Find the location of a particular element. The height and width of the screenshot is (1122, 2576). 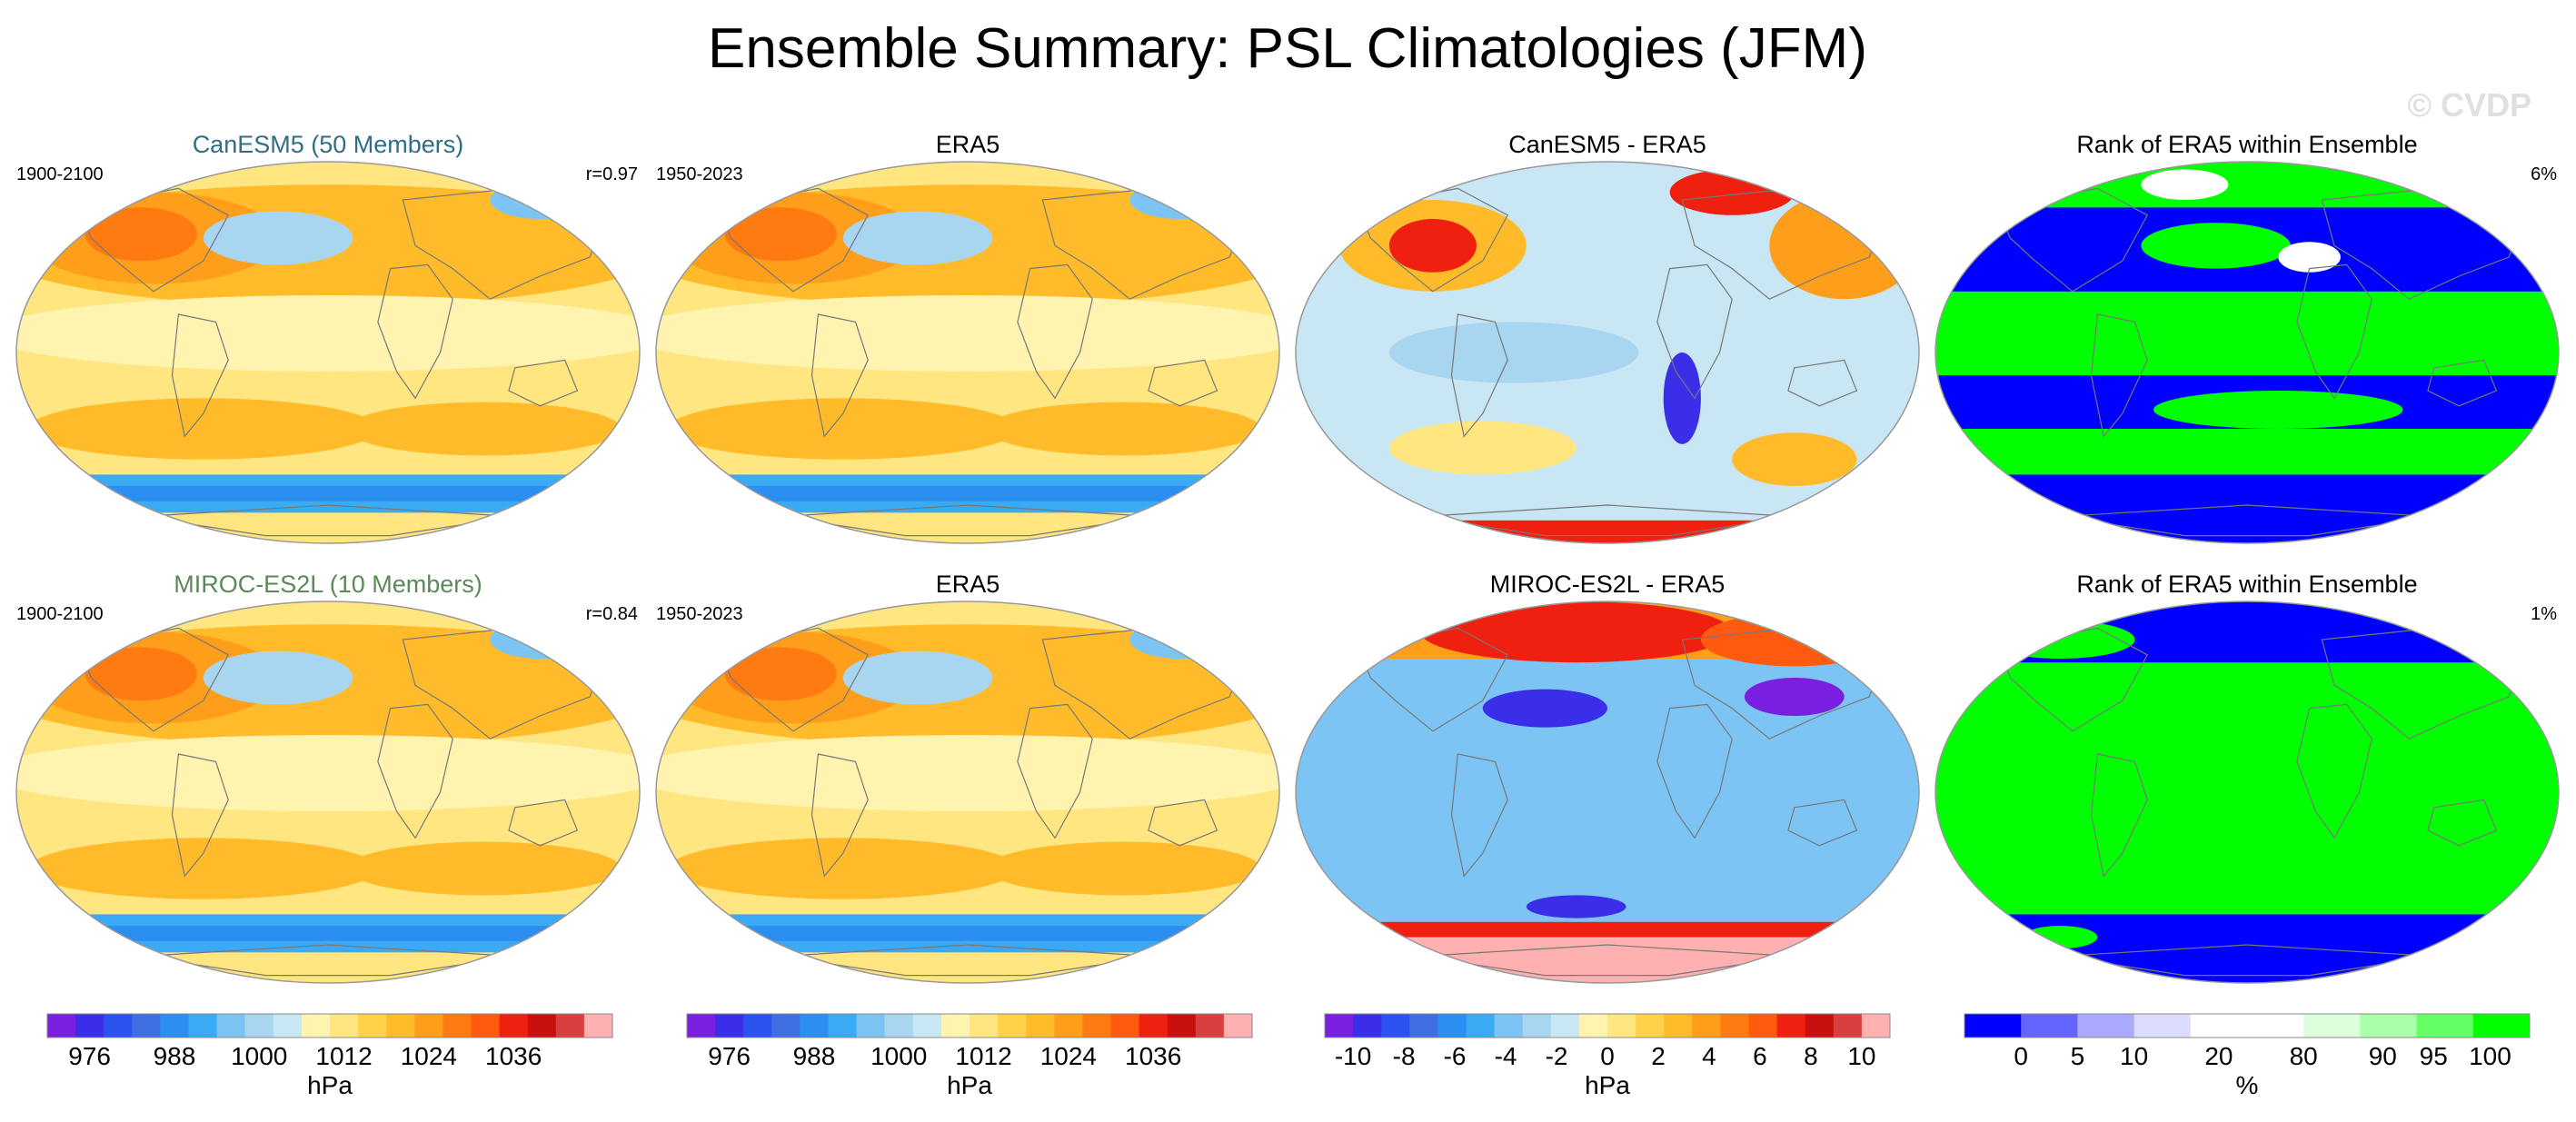

colorbar-tick-label: 90 is located at coordinates (2383, 1056).